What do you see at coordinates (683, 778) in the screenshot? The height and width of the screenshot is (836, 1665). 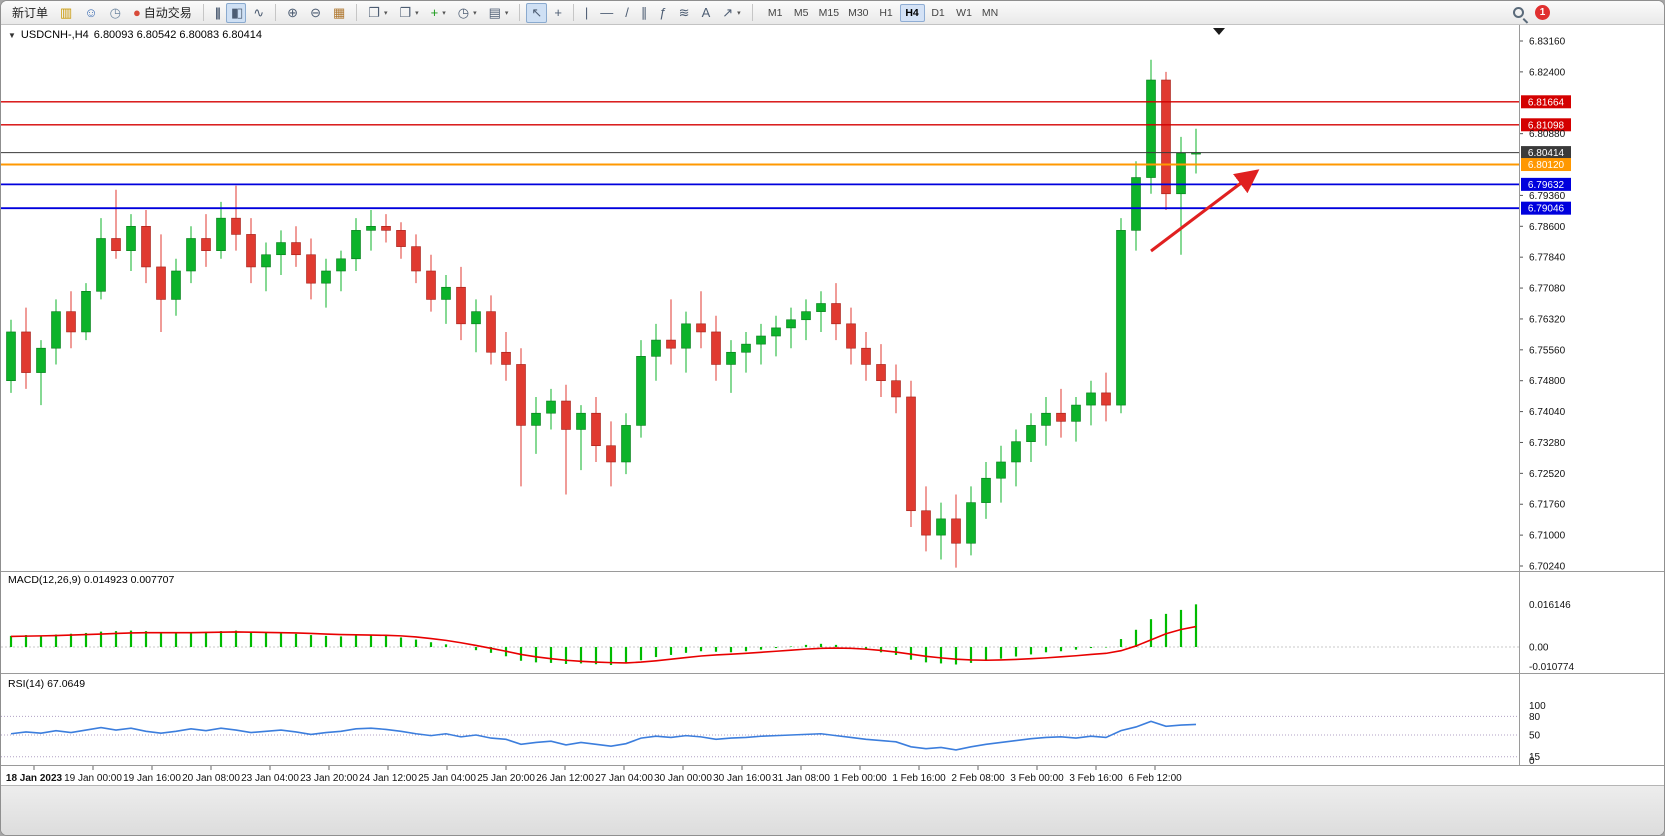 I see `svg-text: 30 Jan 00:00` at bounding box center [683, 778].